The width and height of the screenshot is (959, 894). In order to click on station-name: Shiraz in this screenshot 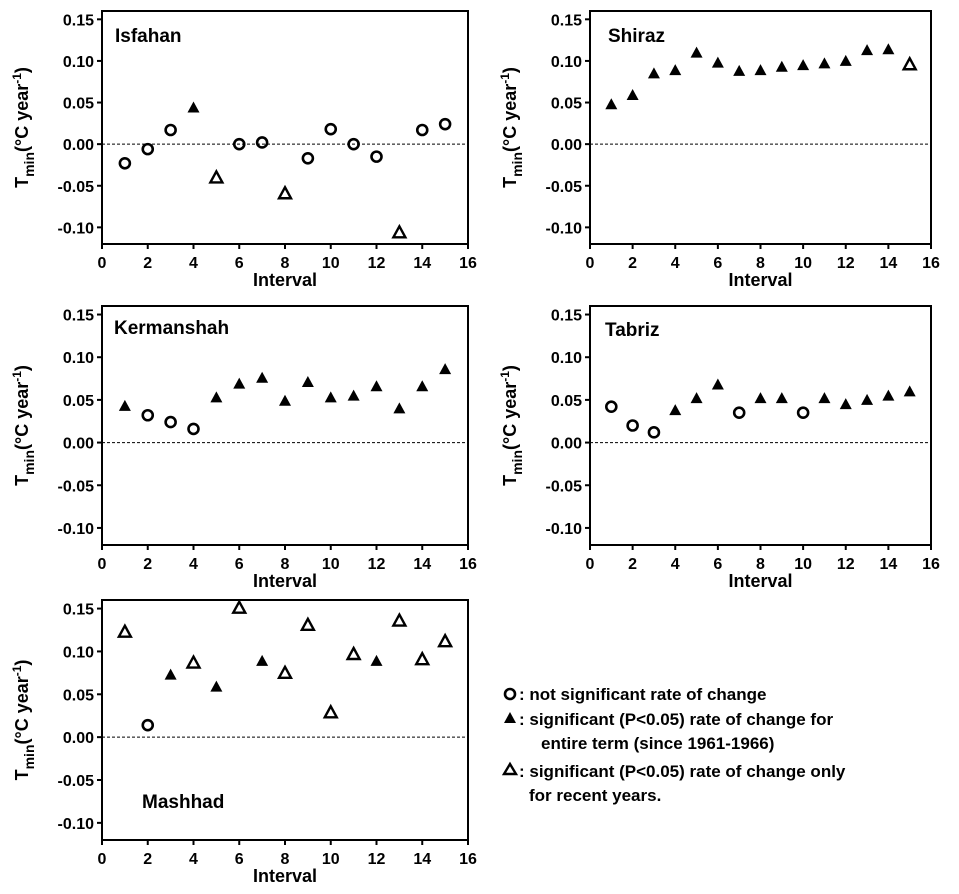, I will do `click(636, 36)`.